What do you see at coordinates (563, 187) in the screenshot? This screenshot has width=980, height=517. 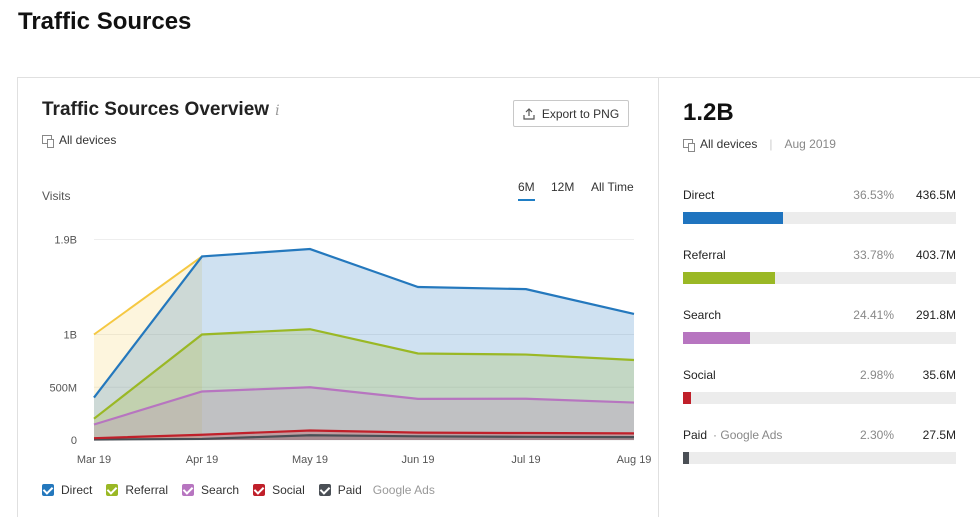 I see `range-12m: 12M` at bounding box center [563, 187].